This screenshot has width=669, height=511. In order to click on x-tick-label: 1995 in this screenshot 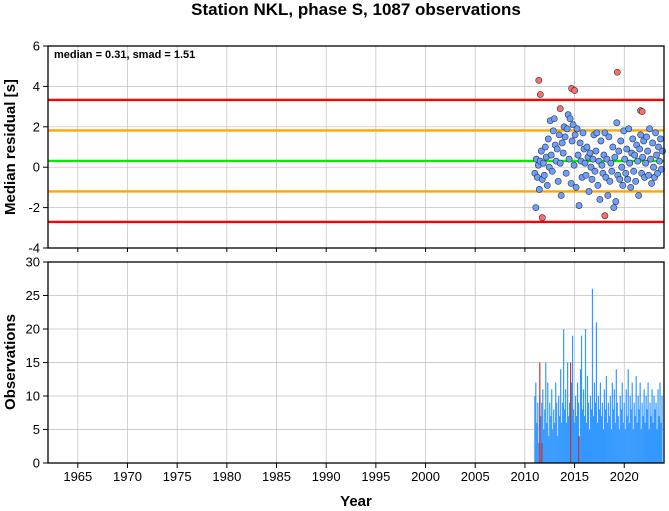, I will do `click(375, 476)`.